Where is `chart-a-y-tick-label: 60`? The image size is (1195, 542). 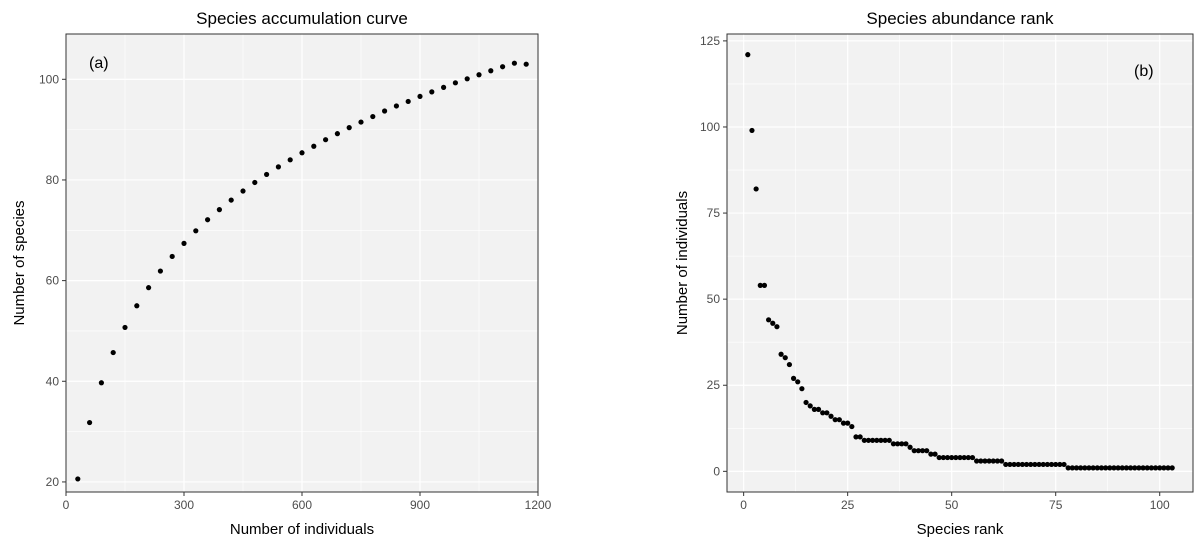 chart-a-y-tick-label: 60 is located at coordinates (53, 281).